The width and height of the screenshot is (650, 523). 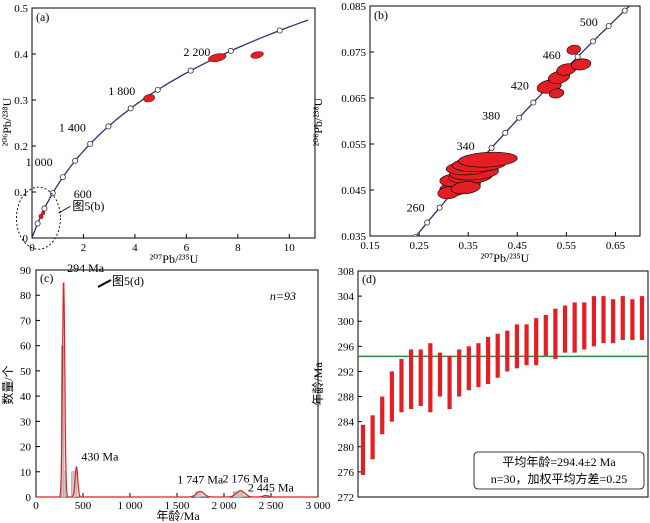 I want to click on concordia-age-label: 260, so click(x=416, y=208).